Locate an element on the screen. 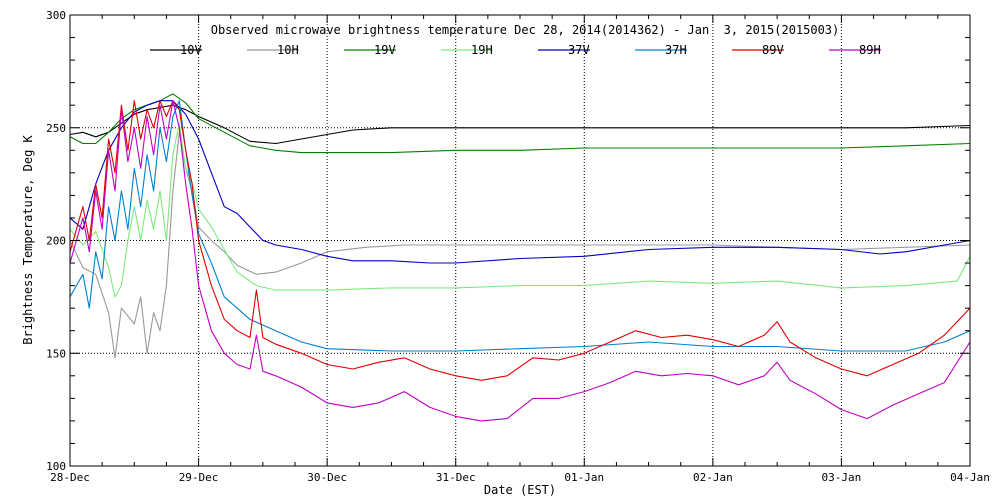 Image resolution: width=1000 pixels, height=500 pixels. x-axis-label: Date (EST) is located at coordinates (520, 490).